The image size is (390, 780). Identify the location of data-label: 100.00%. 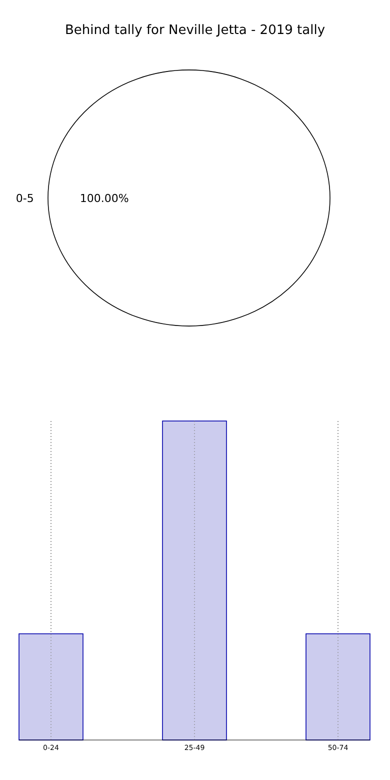
(104, 198).